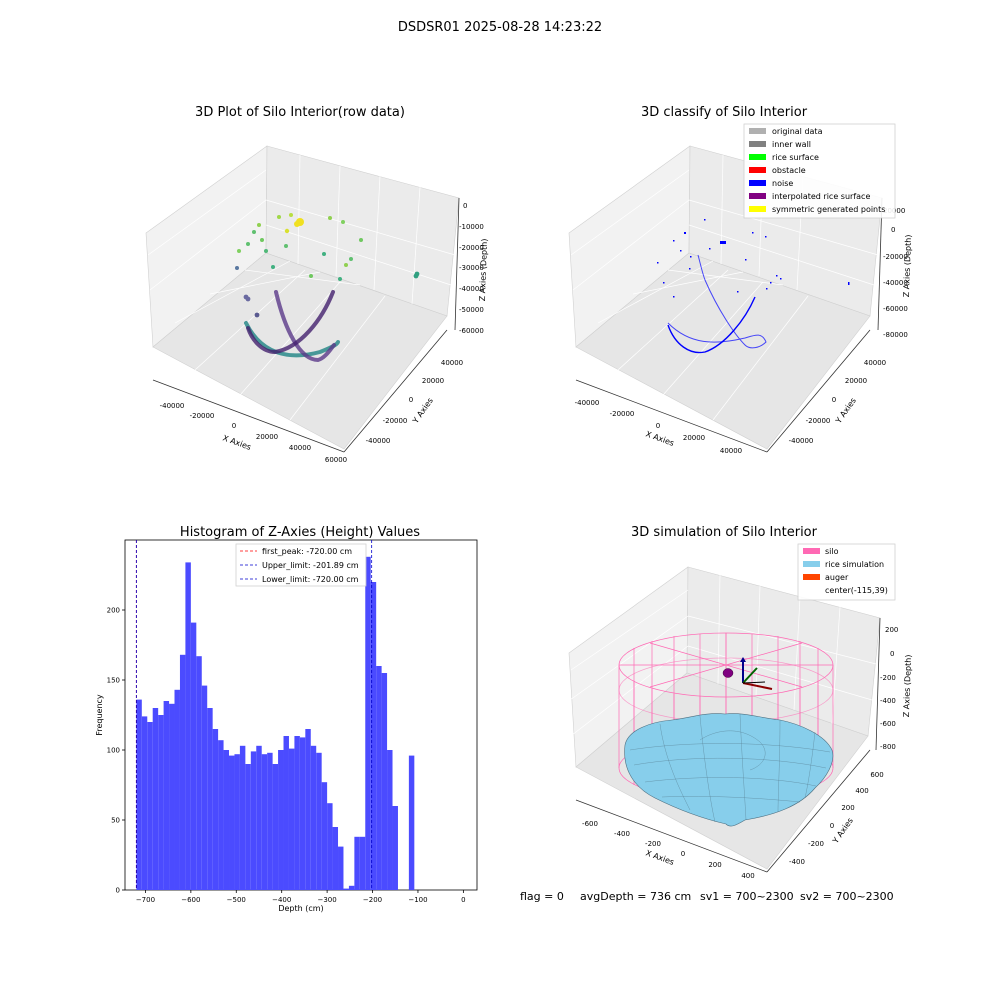  What do you see at coordinates (116, 751) in the screenshot?
I see `histogram-y-ticks: 0 50 100 150 200` at bounding box center [116, 751].